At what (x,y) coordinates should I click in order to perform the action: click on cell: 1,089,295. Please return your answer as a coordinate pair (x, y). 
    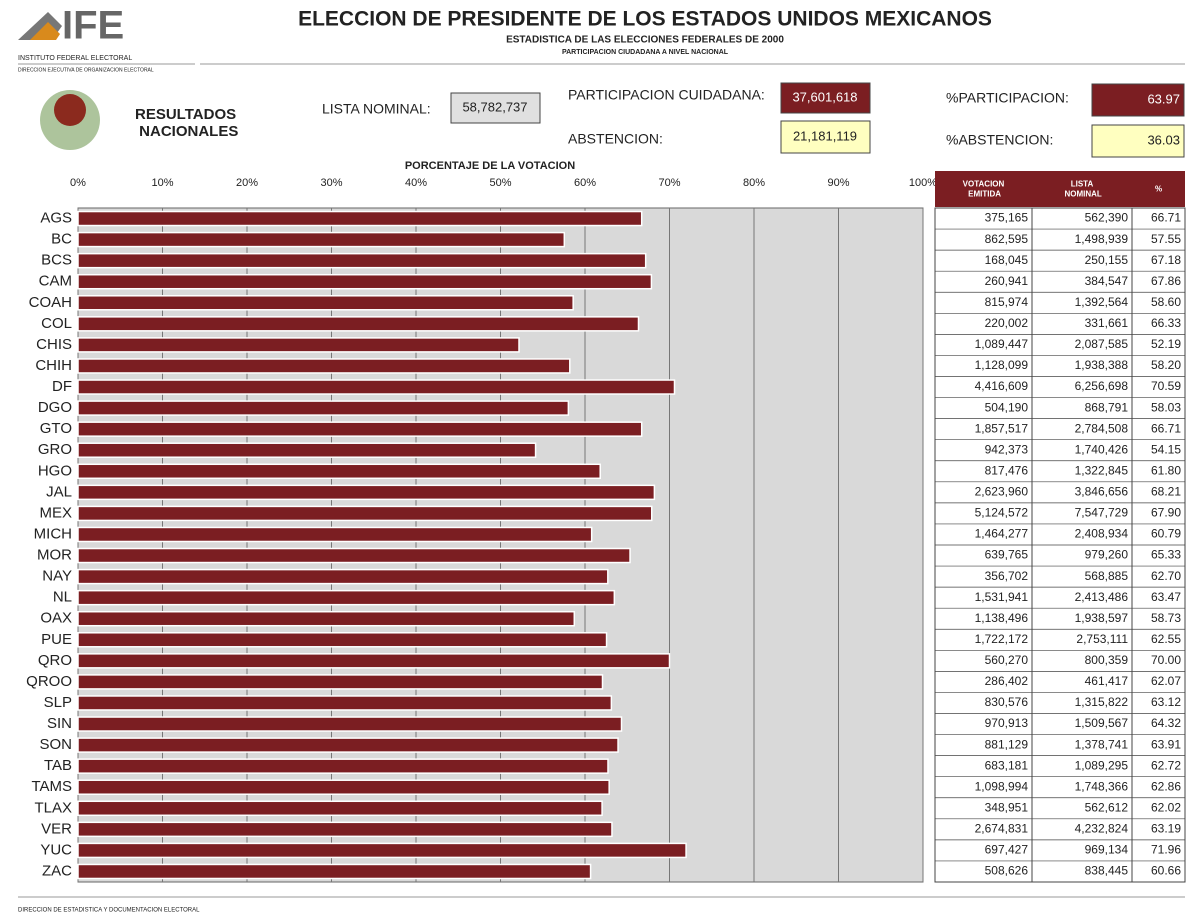
    Looking at the image, I should click on (1102, 765).